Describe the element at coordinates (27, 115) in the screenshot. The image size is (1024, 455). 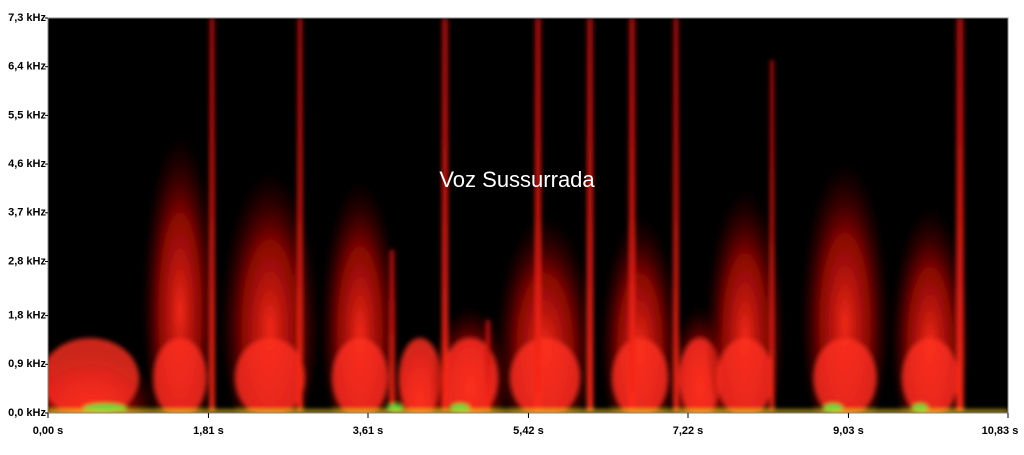
I see `y-tick-label: 5,5 kHz` at that location.